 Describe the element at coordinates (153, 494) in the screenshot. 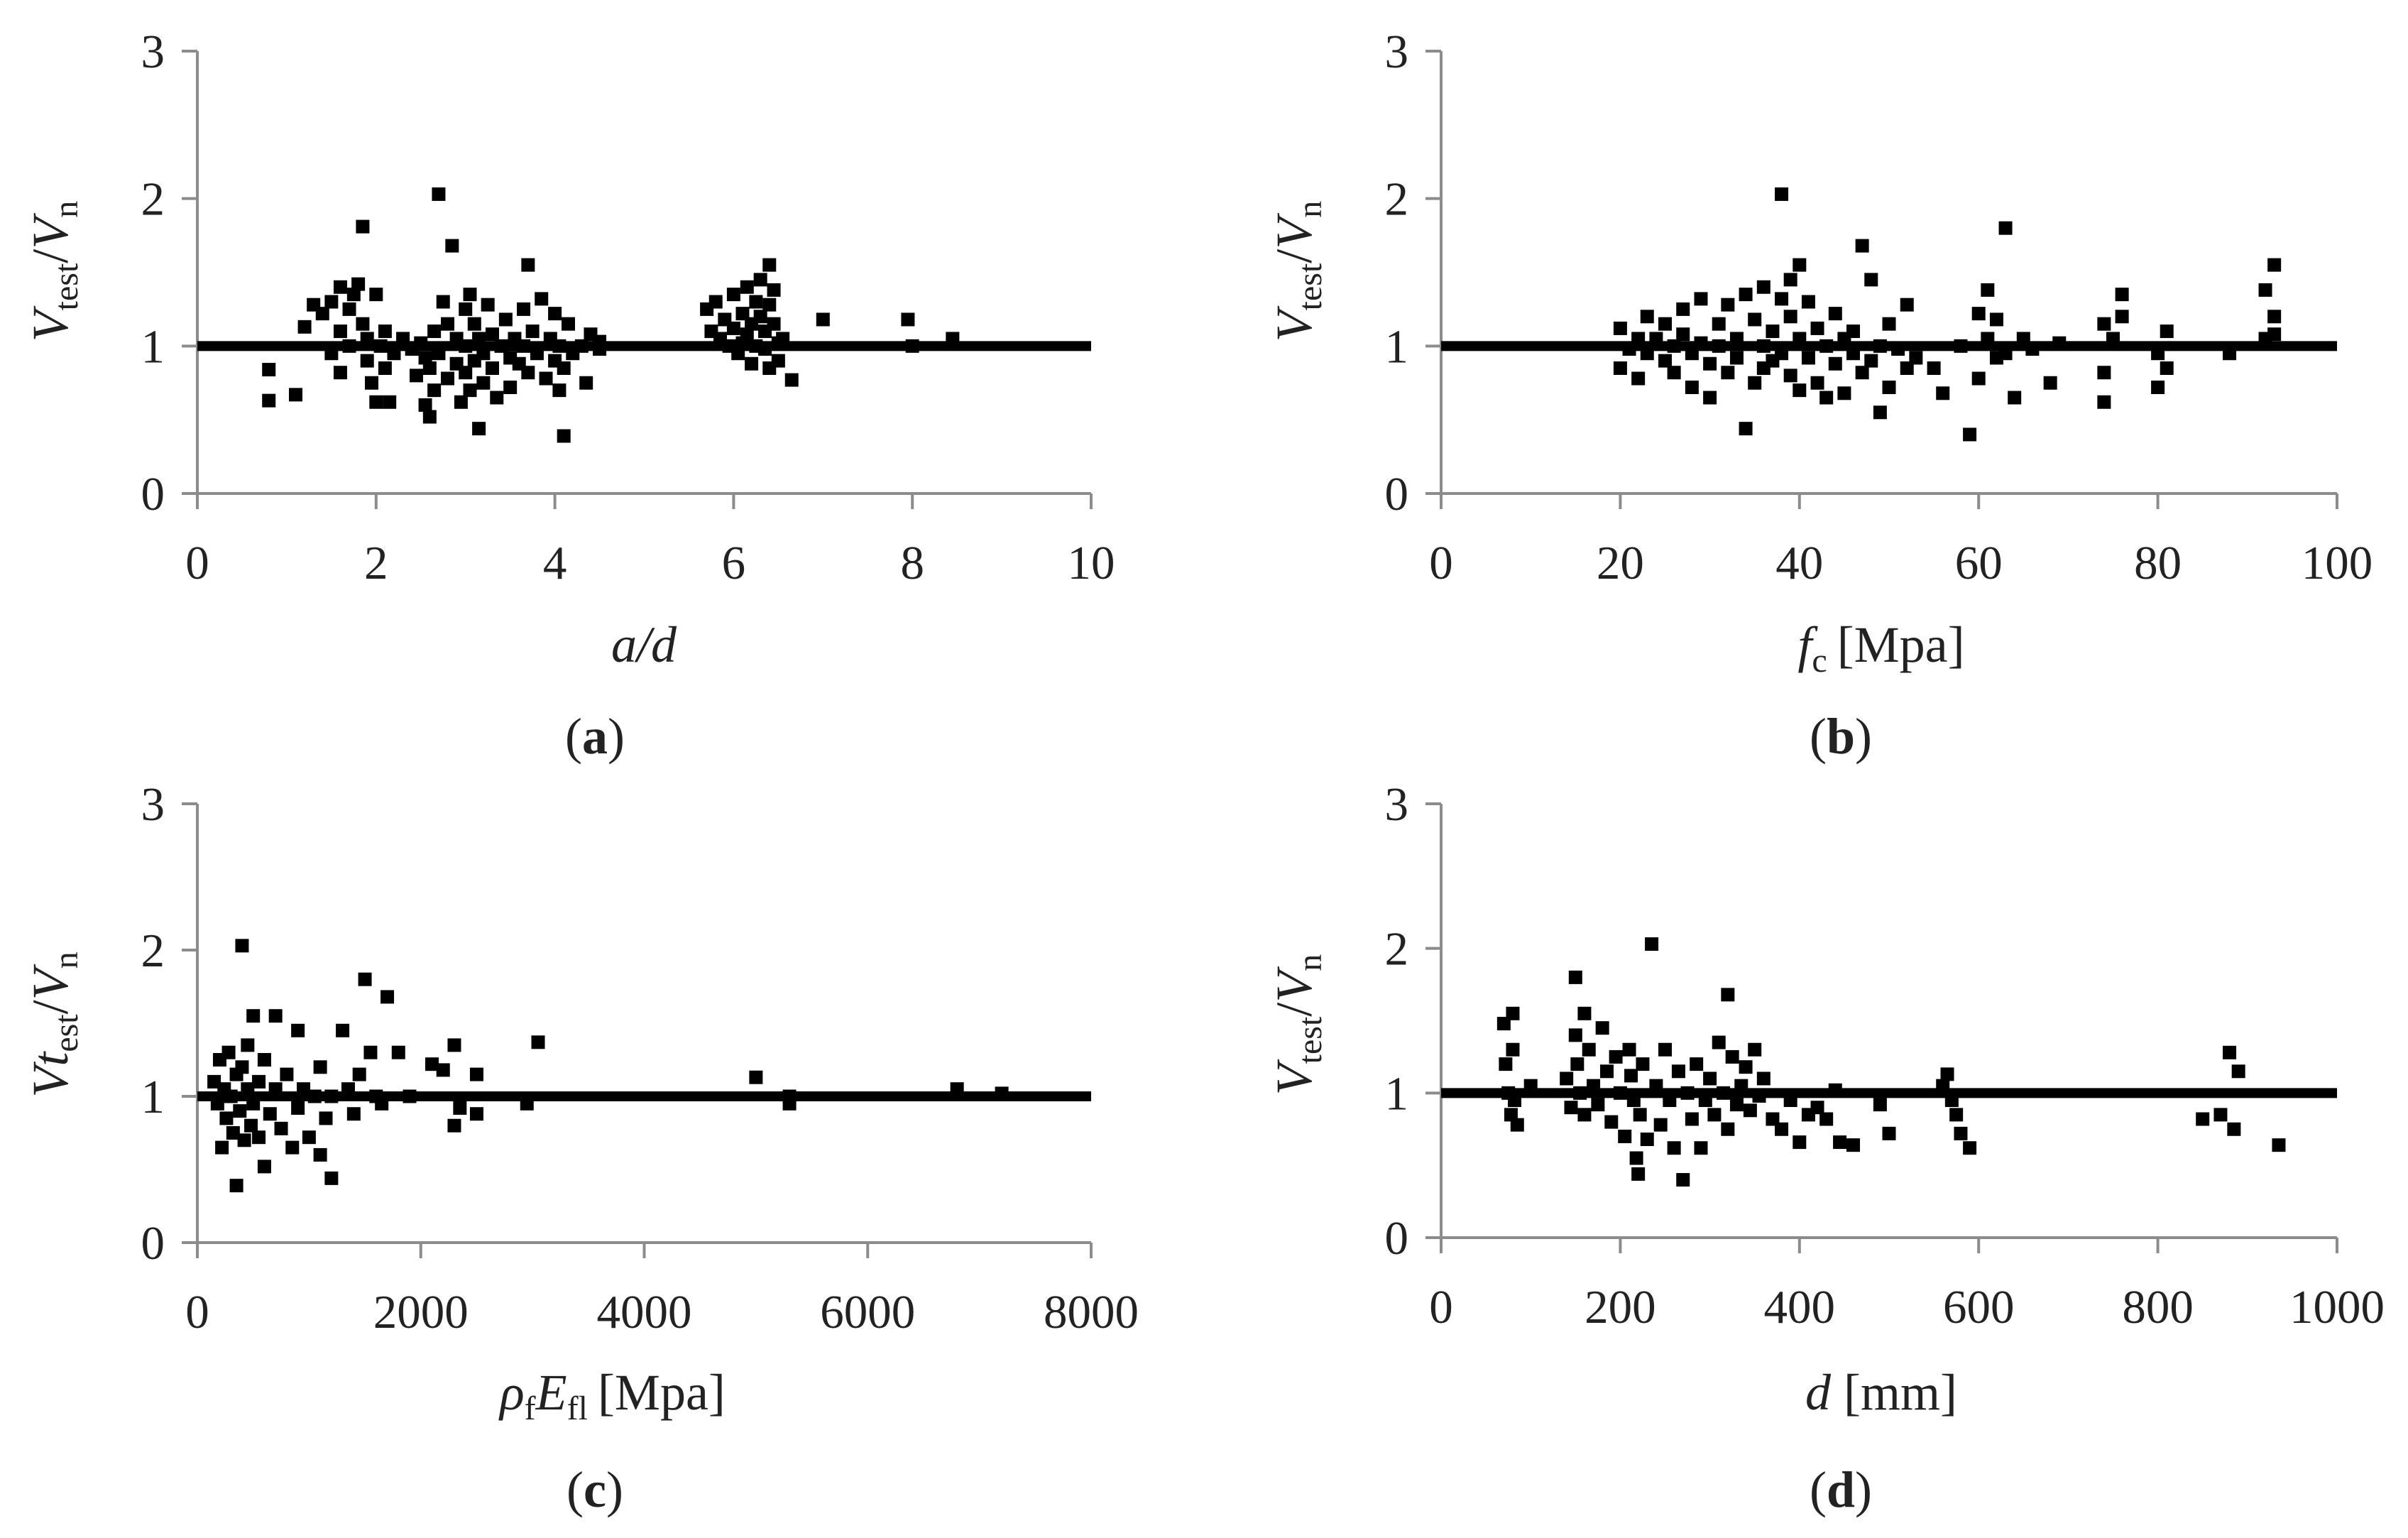

I see `chart-a-y-tick-label: 0` at that location.